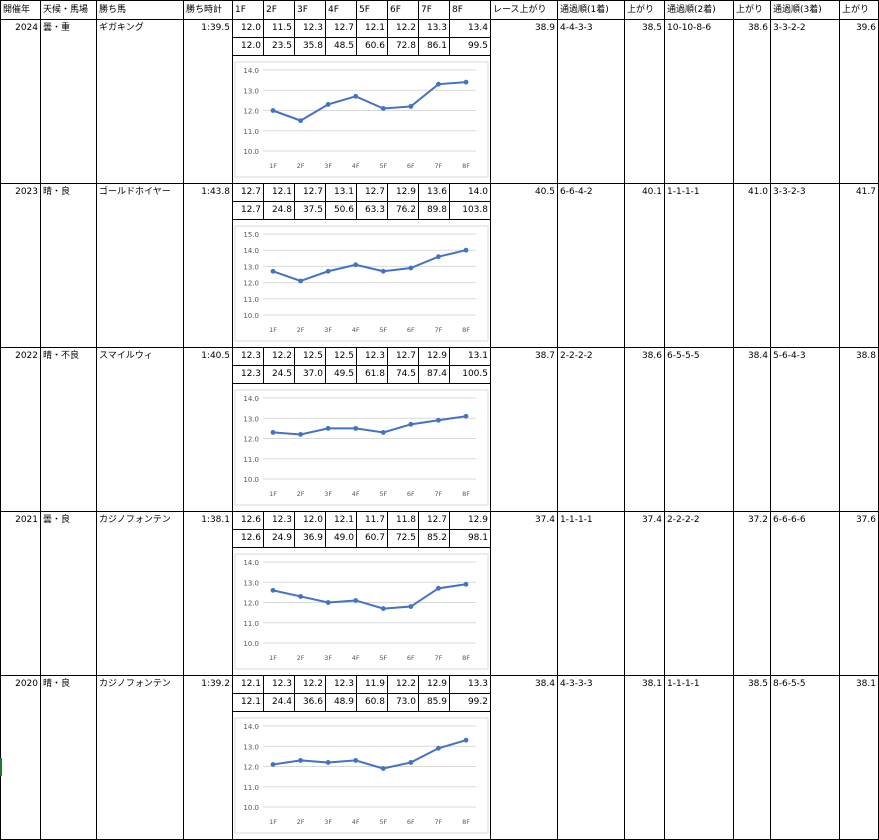 This screenshot has height=840, width=879. I want to click on column-header: 1F, so click(248, 10).